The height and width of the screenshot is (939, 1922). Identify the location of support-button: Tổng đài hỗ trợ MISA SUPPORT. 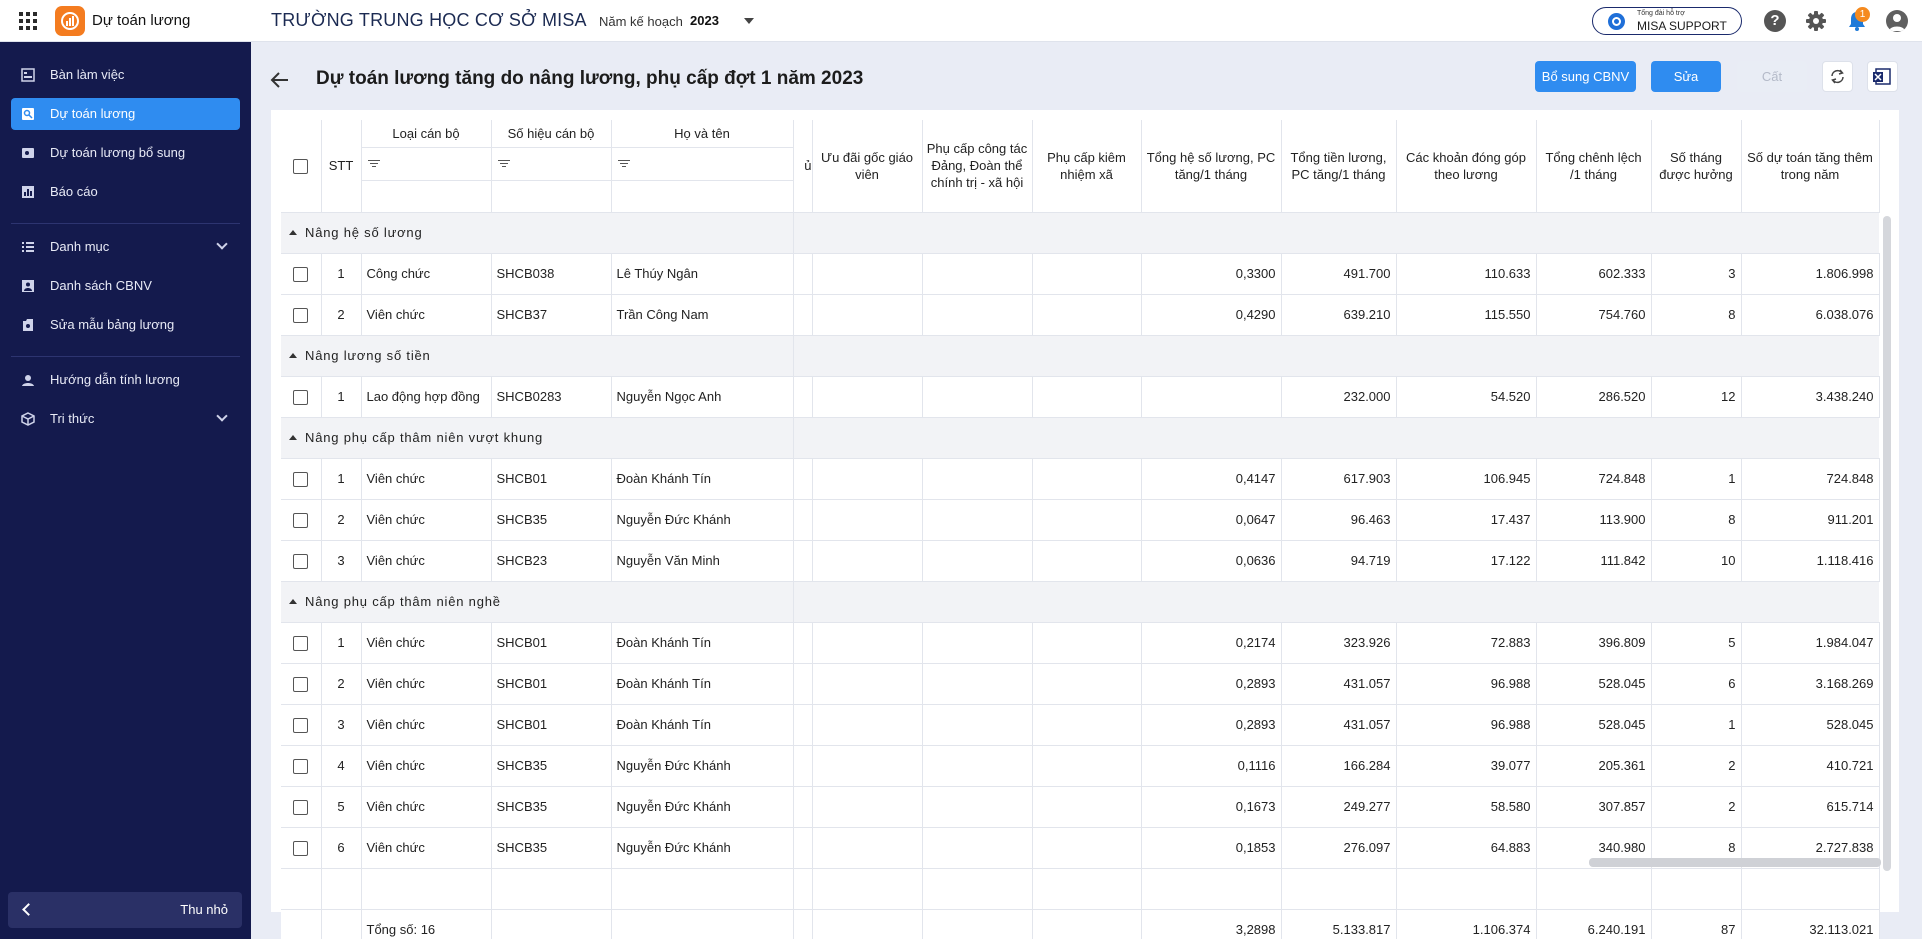
(1667, 21).